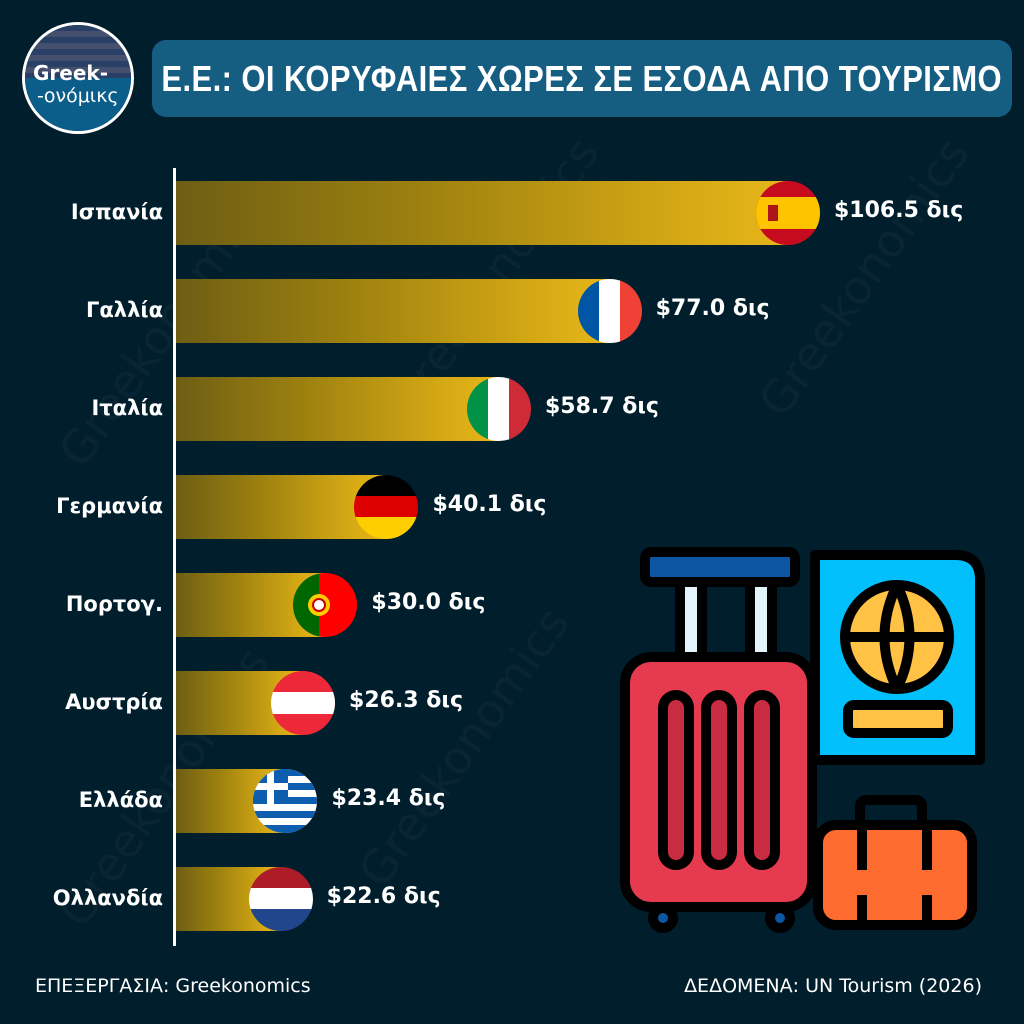  Describe the element at coordinates (127, 408) in the screenshot. I see `category-label: Ιταλία` at that location.